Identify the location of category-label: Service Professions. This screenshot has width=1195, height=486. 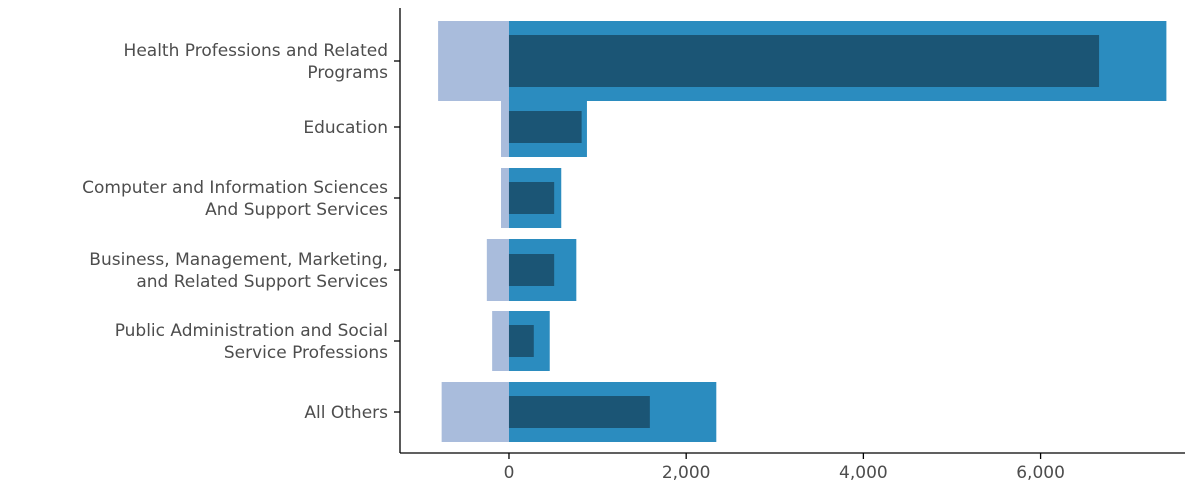
(306, 353).